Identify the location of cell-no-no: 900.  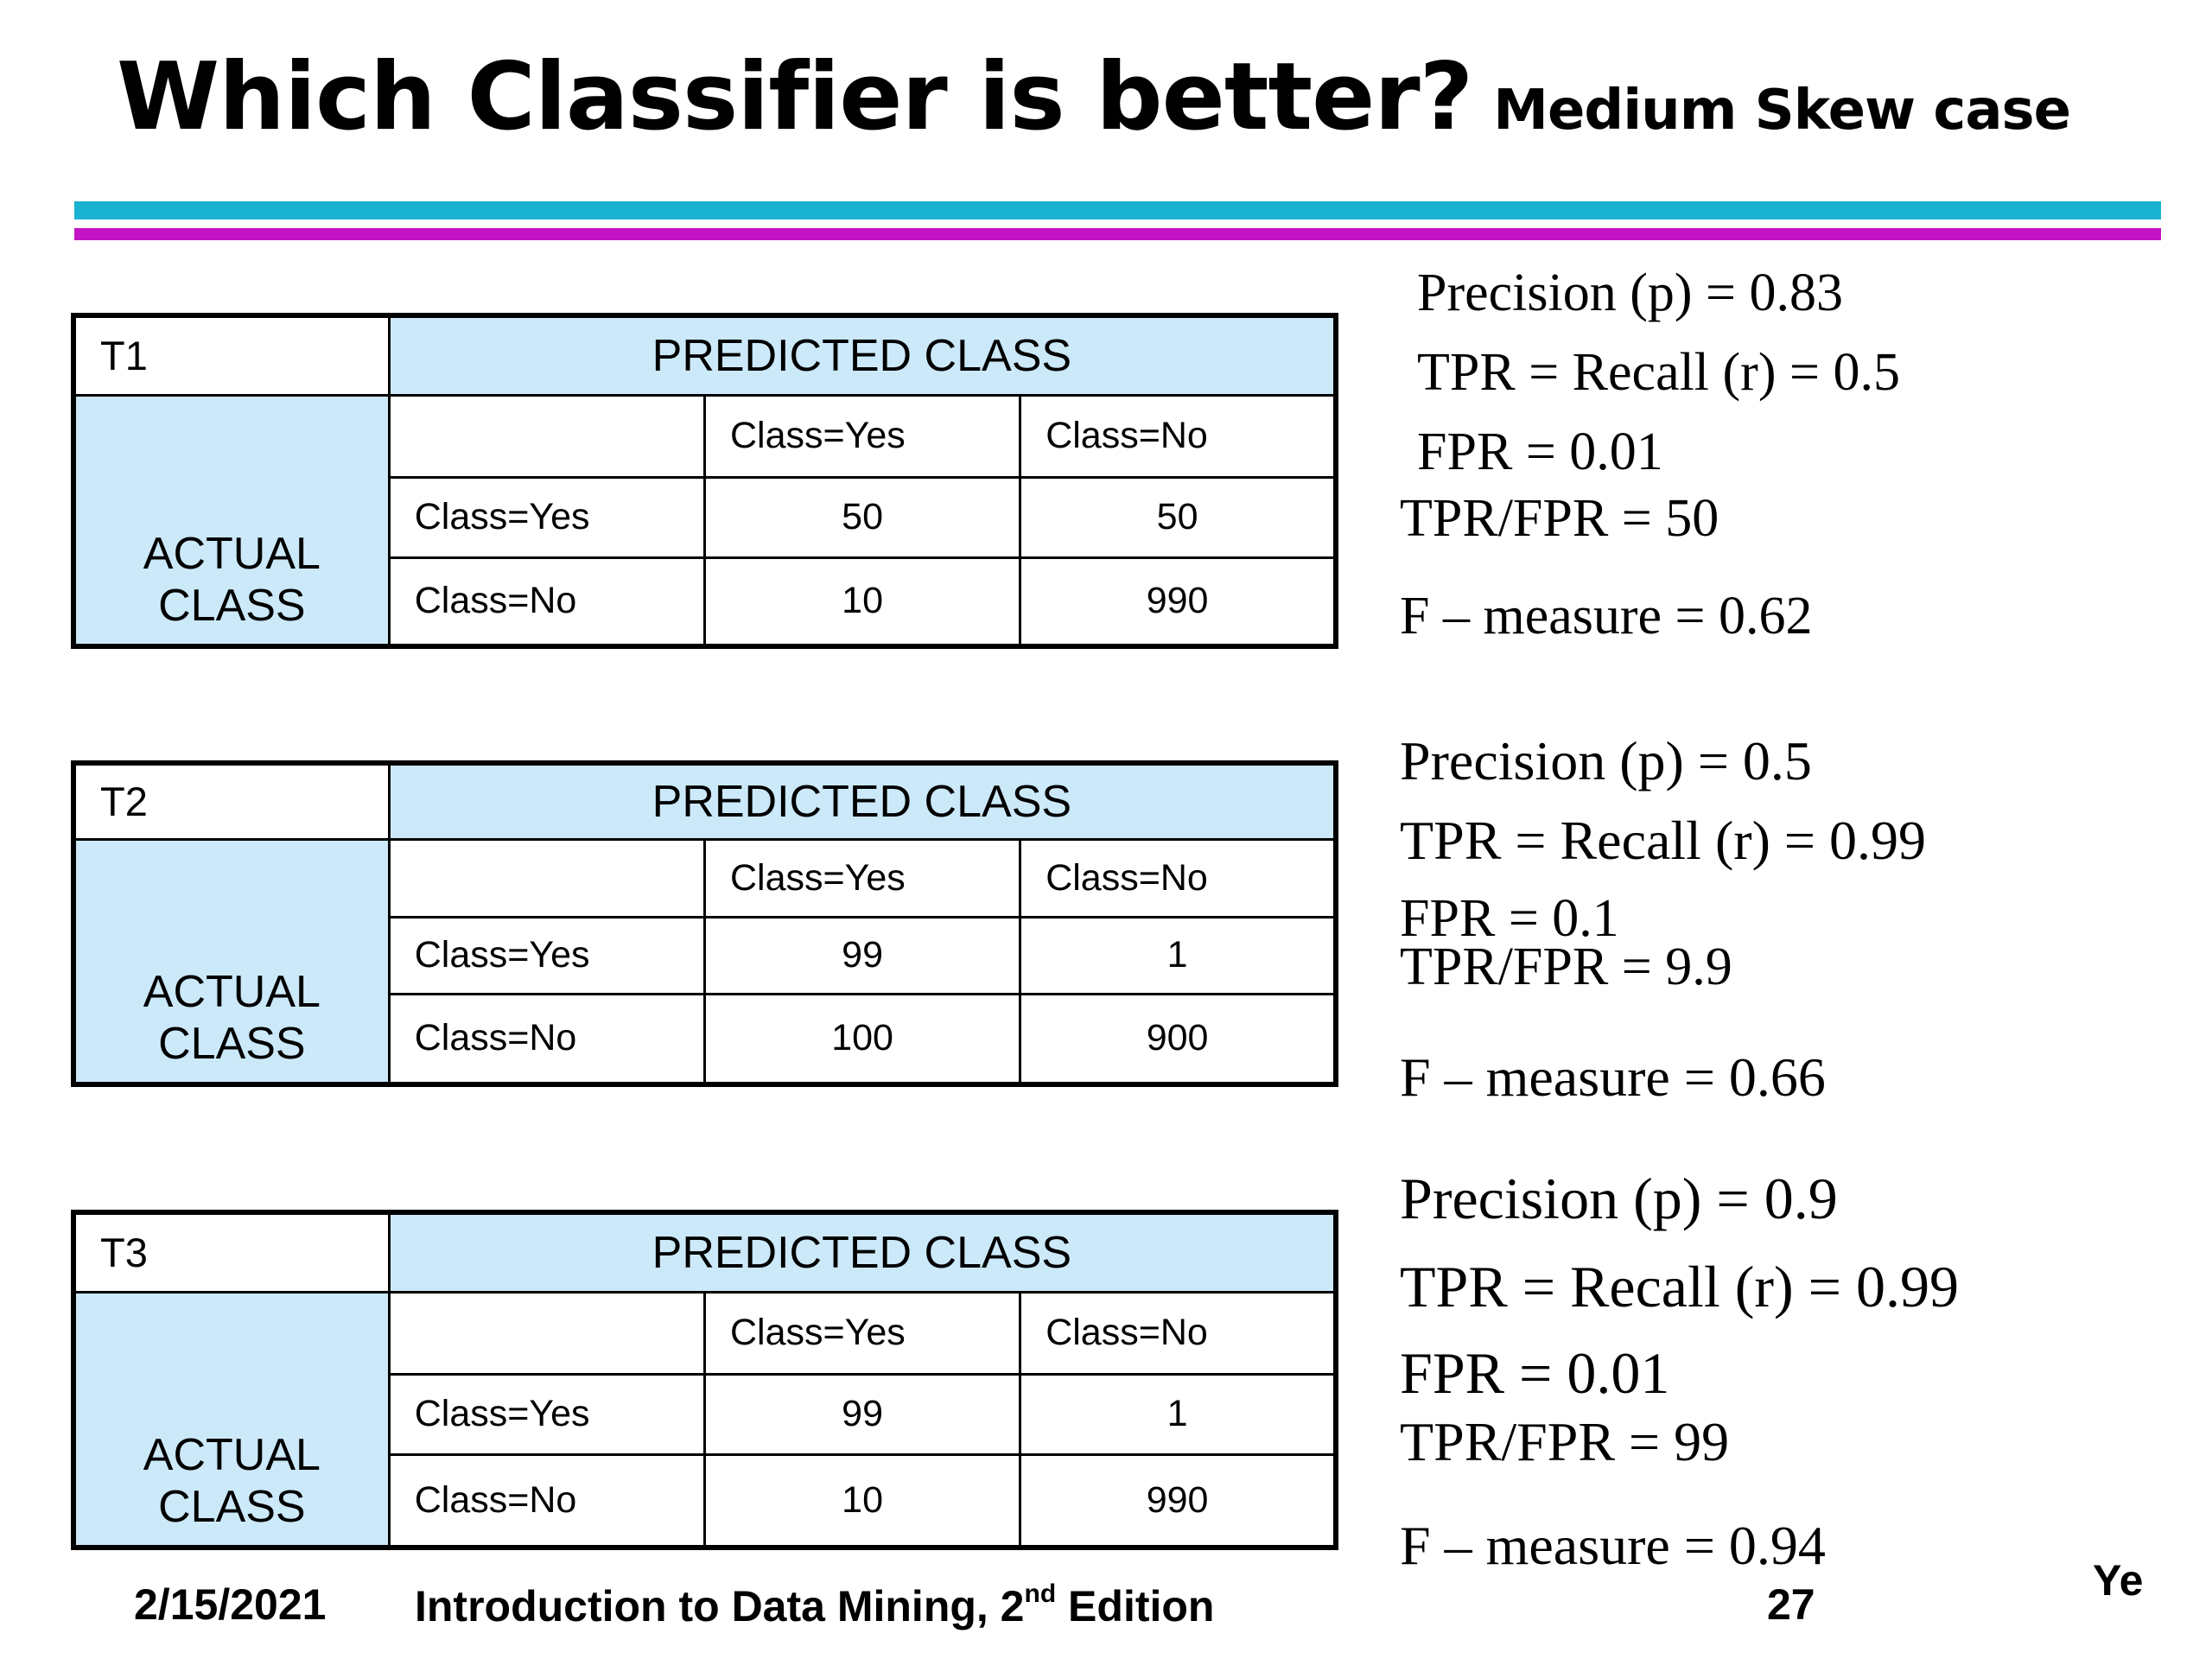
(1178, 1039).